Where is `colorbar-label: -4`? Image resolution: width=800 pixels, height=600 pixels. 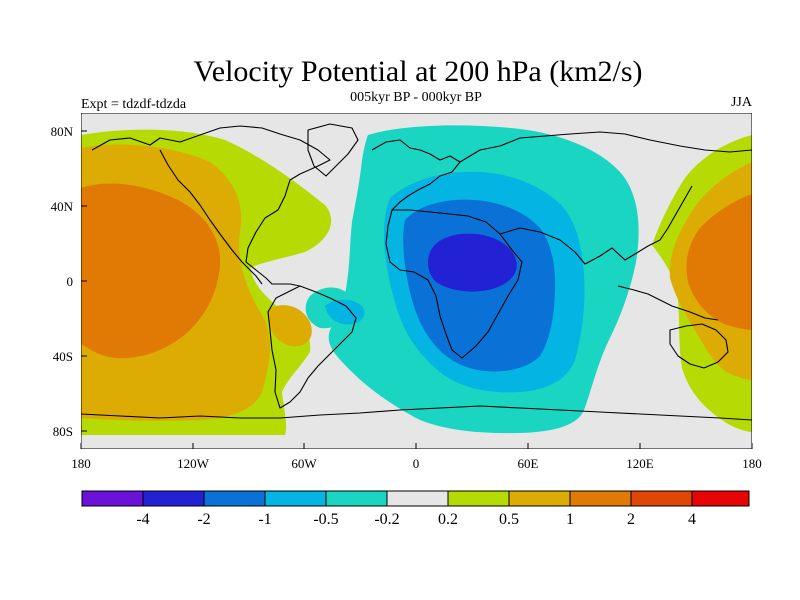
colorbar-label: -4 is located at coordinates (142, 519).